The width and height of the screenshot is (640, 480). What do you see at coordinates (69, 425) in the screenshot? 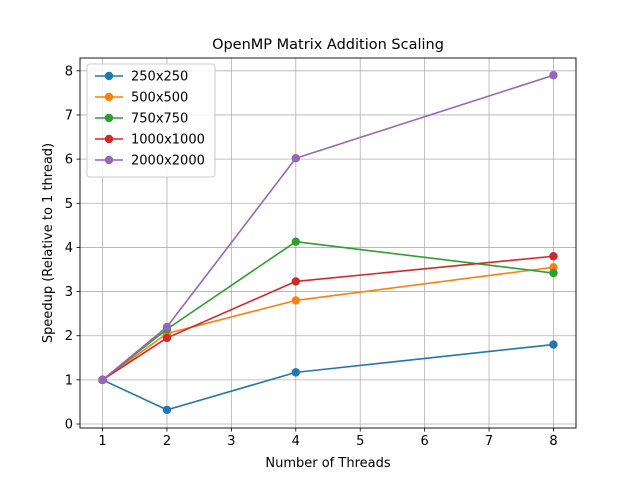
I see `y-tick-label: 0` at bounding box center [69, 425].